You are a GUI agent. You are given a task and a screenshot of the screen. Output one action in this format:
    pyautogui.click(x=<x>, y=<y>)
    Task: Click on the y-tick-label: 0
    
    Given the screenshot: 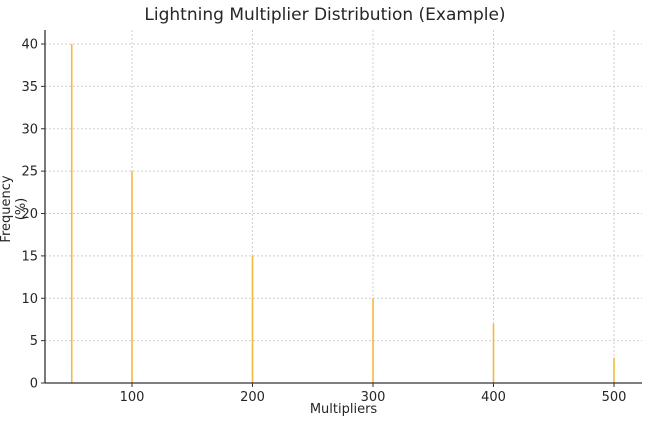 What is the action you would take?
    pyautogui.click(x=34, y=384)
    